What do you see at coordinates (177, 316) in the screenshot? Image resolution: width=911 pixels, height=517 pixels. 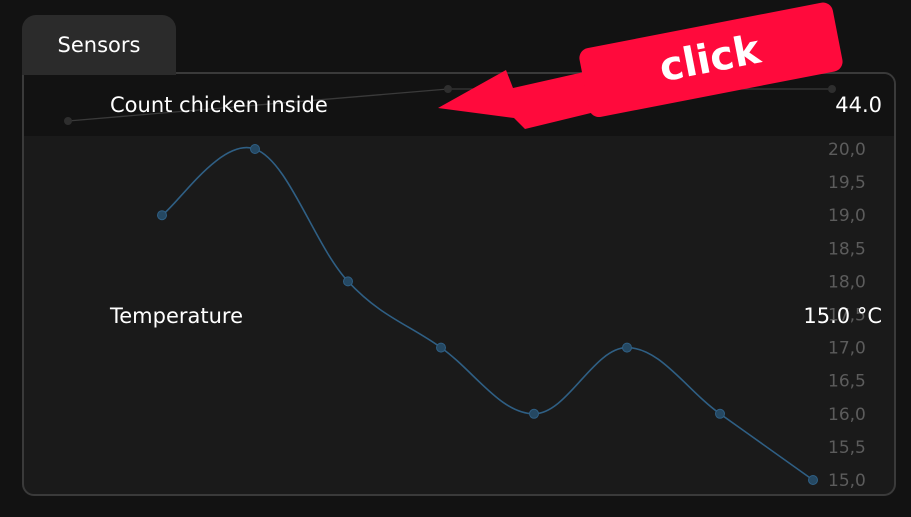 I see `sensor-label-temperature: Temperature` at bounding box center [177, 316].